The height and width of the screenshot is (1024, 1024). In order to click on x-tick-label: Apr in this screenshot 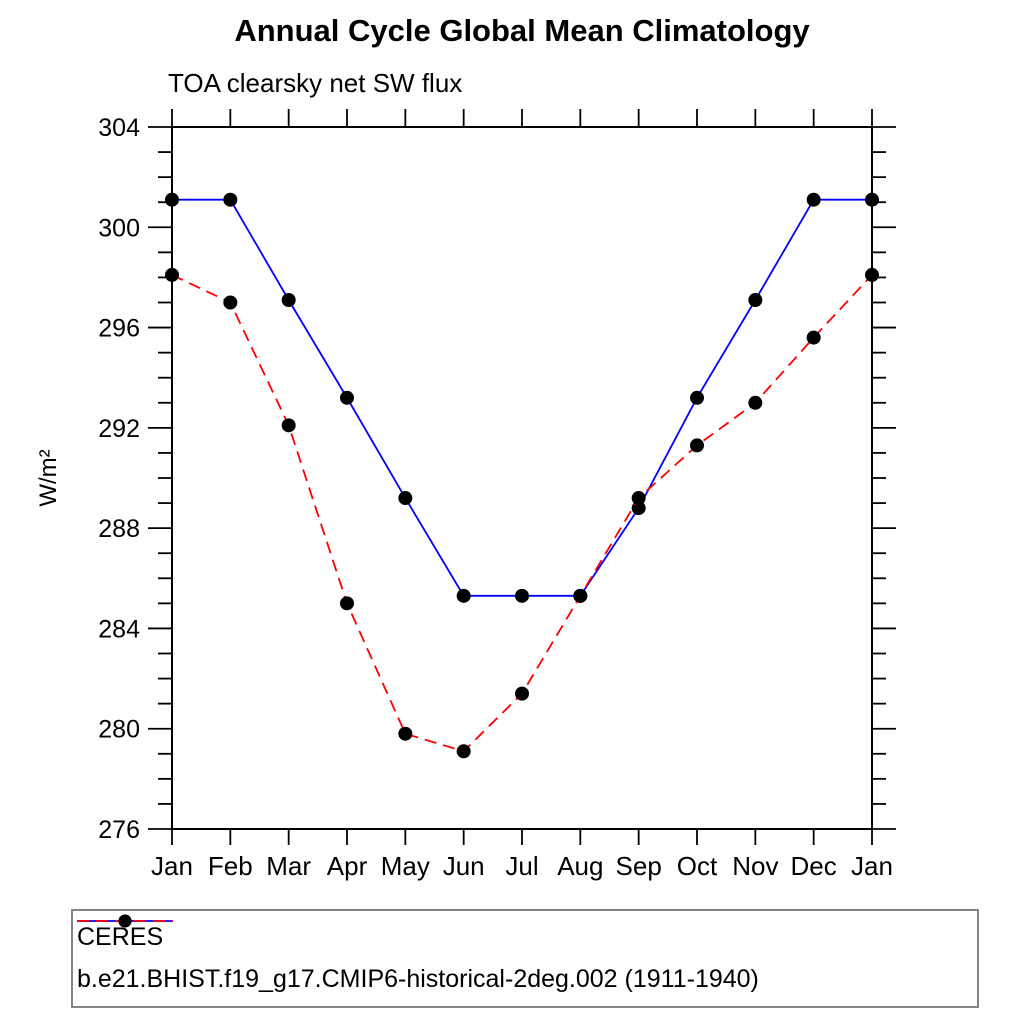, I will do `click(347, 866)`.